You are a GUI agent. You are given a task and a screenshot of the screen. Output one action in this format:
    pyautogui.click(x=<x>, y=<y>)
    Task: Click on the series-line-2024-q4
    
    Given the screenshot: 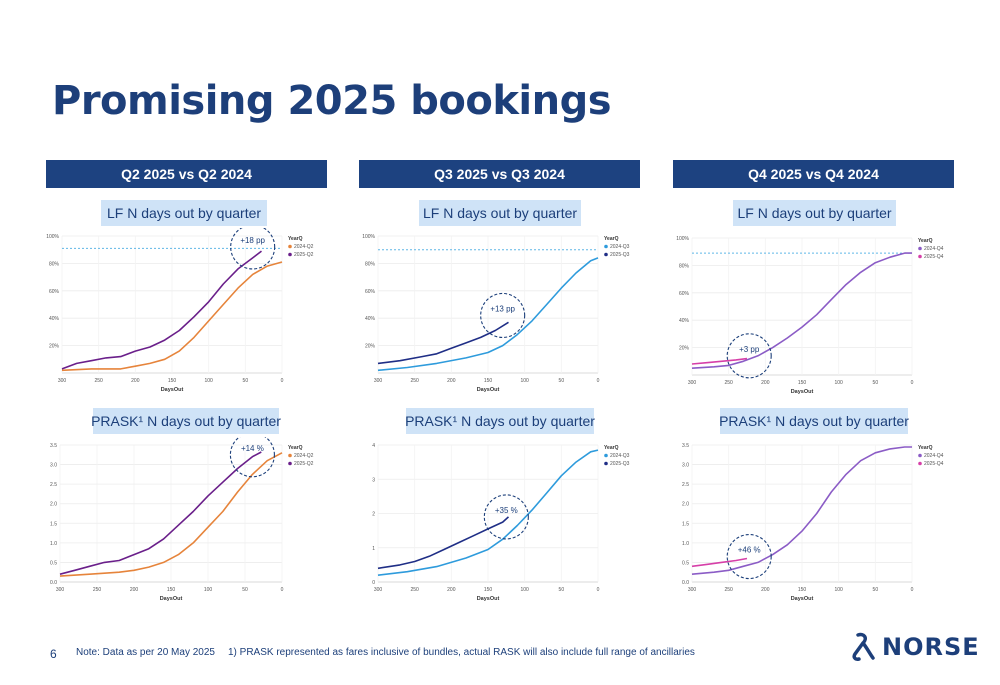 What is the action you would take?
    pyautogui.click(x=801, y=510)
    